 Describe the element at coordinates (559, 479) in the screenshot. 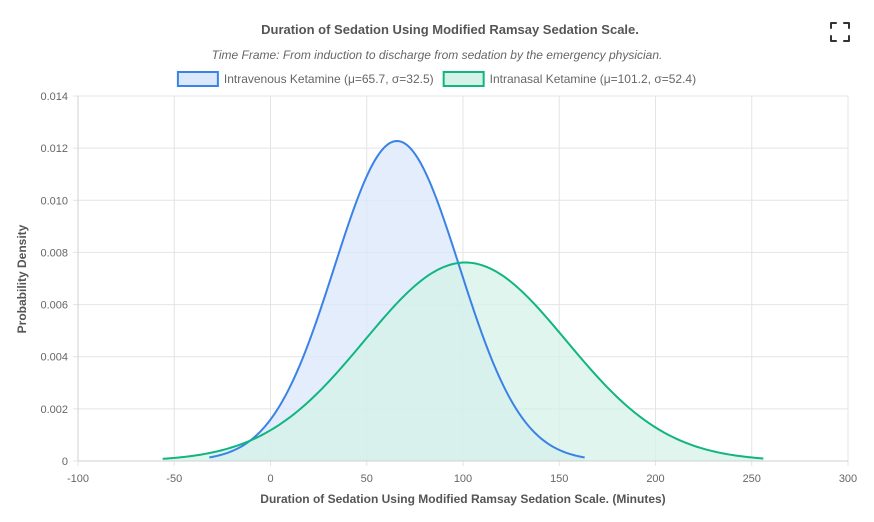

I see `x-tick-label: 150` at that location.